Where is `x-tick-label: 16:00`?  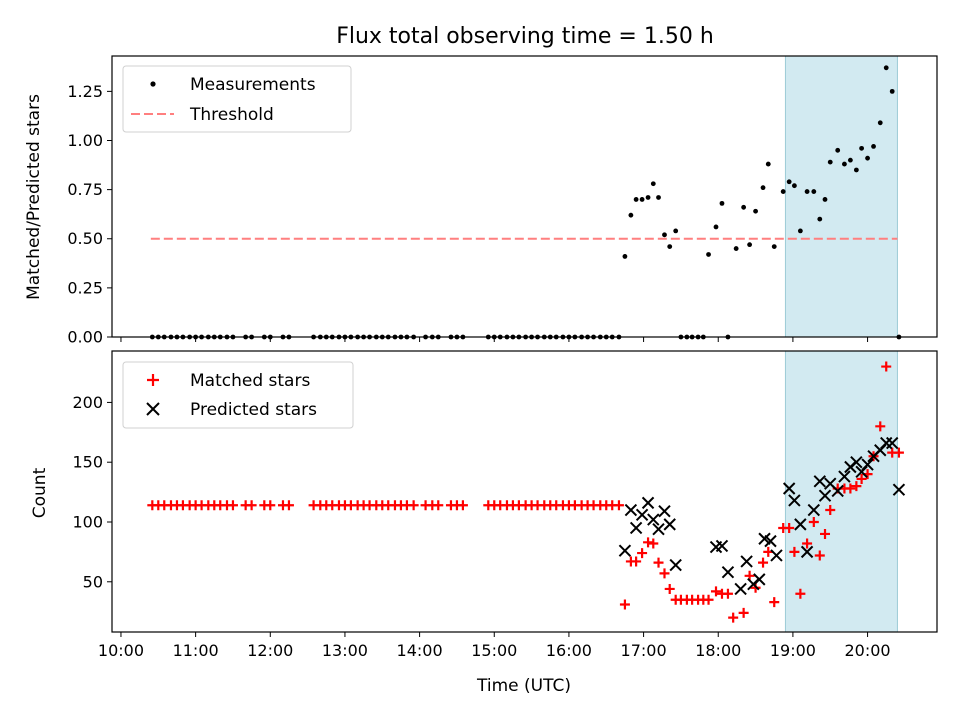 x-tick-label: 16:00 is located at coordinates (569, 650).